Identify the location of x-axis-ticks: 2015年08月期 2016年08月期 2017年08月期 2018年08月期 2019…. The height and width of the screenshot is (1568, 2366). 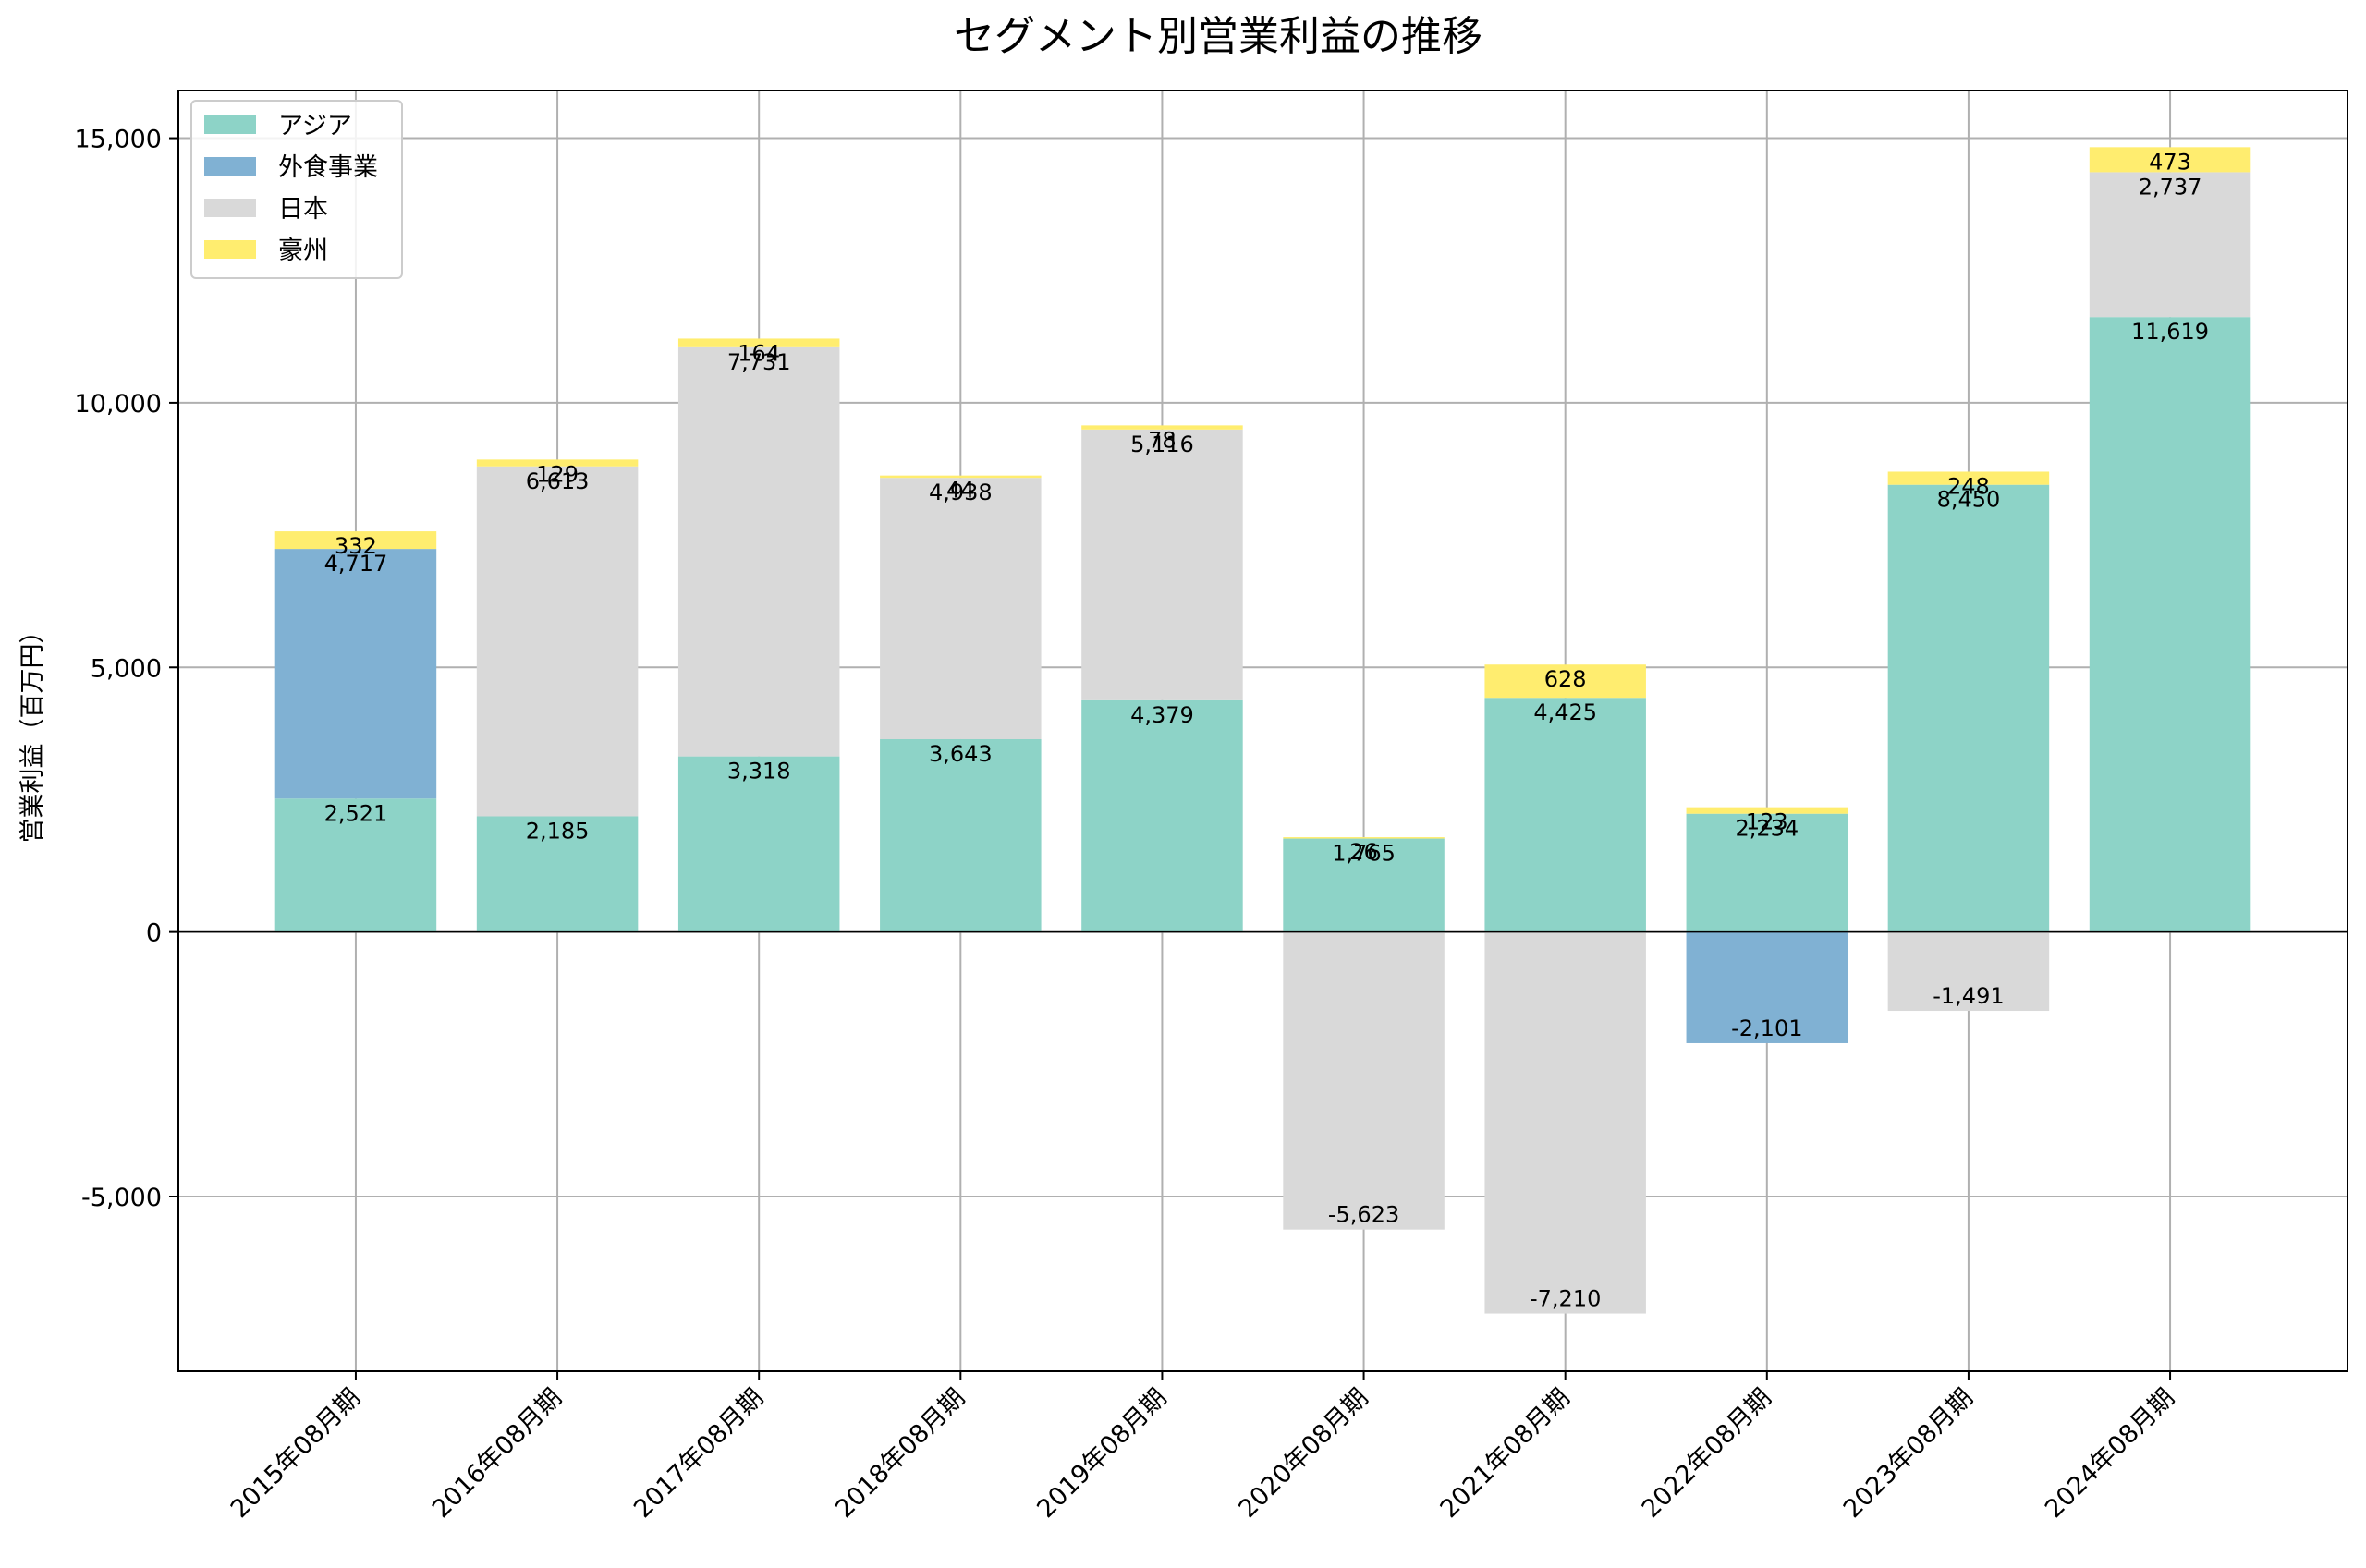
(1203, 1447).